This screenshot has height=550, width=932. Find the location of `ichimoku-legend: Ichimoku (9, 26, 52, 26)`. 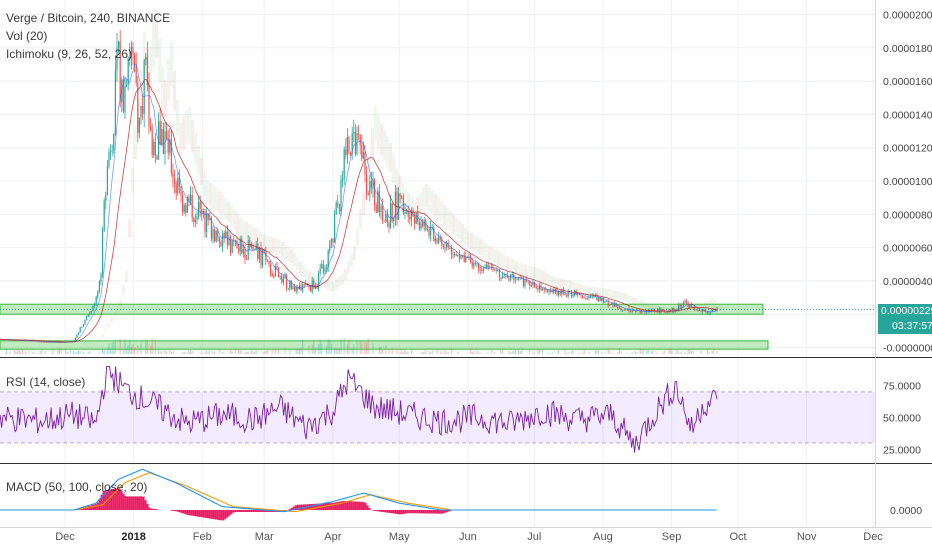

ichimoku-legend: Ichimoku (9, 26, 52, 26) is located at coordinates (69, 54).